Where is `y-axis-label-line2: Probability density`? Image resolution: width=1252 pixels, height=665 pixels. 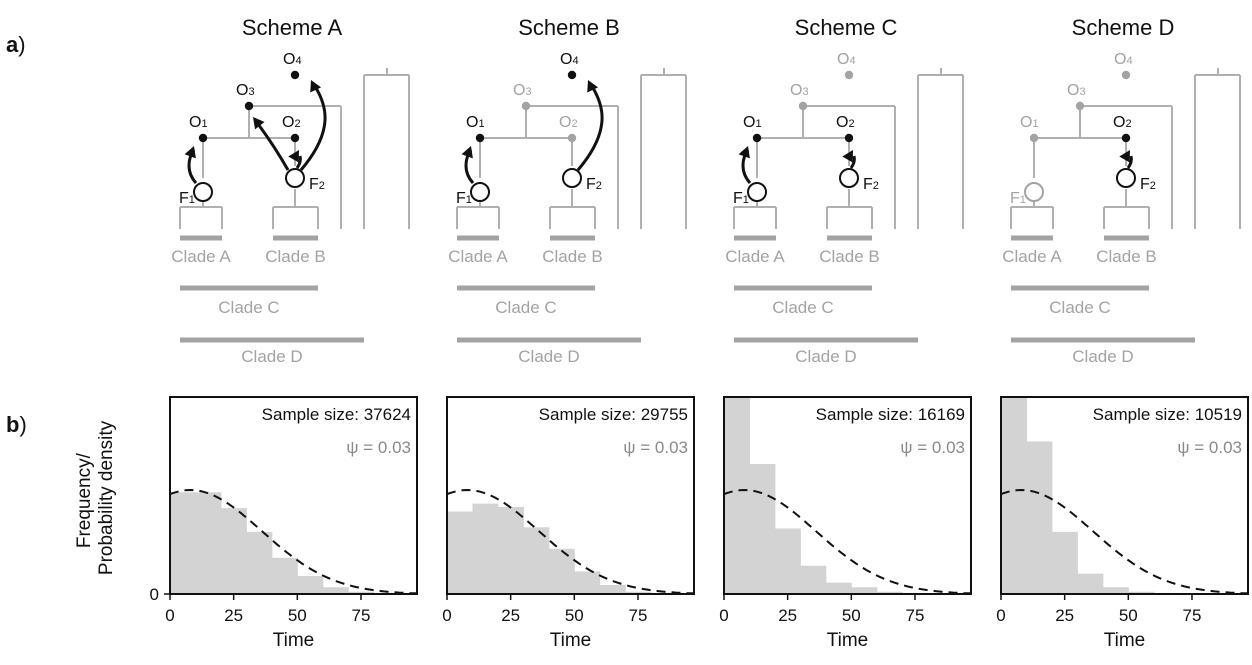
y-axis-label-line2: Probability density is located at coordinates (106, 497).